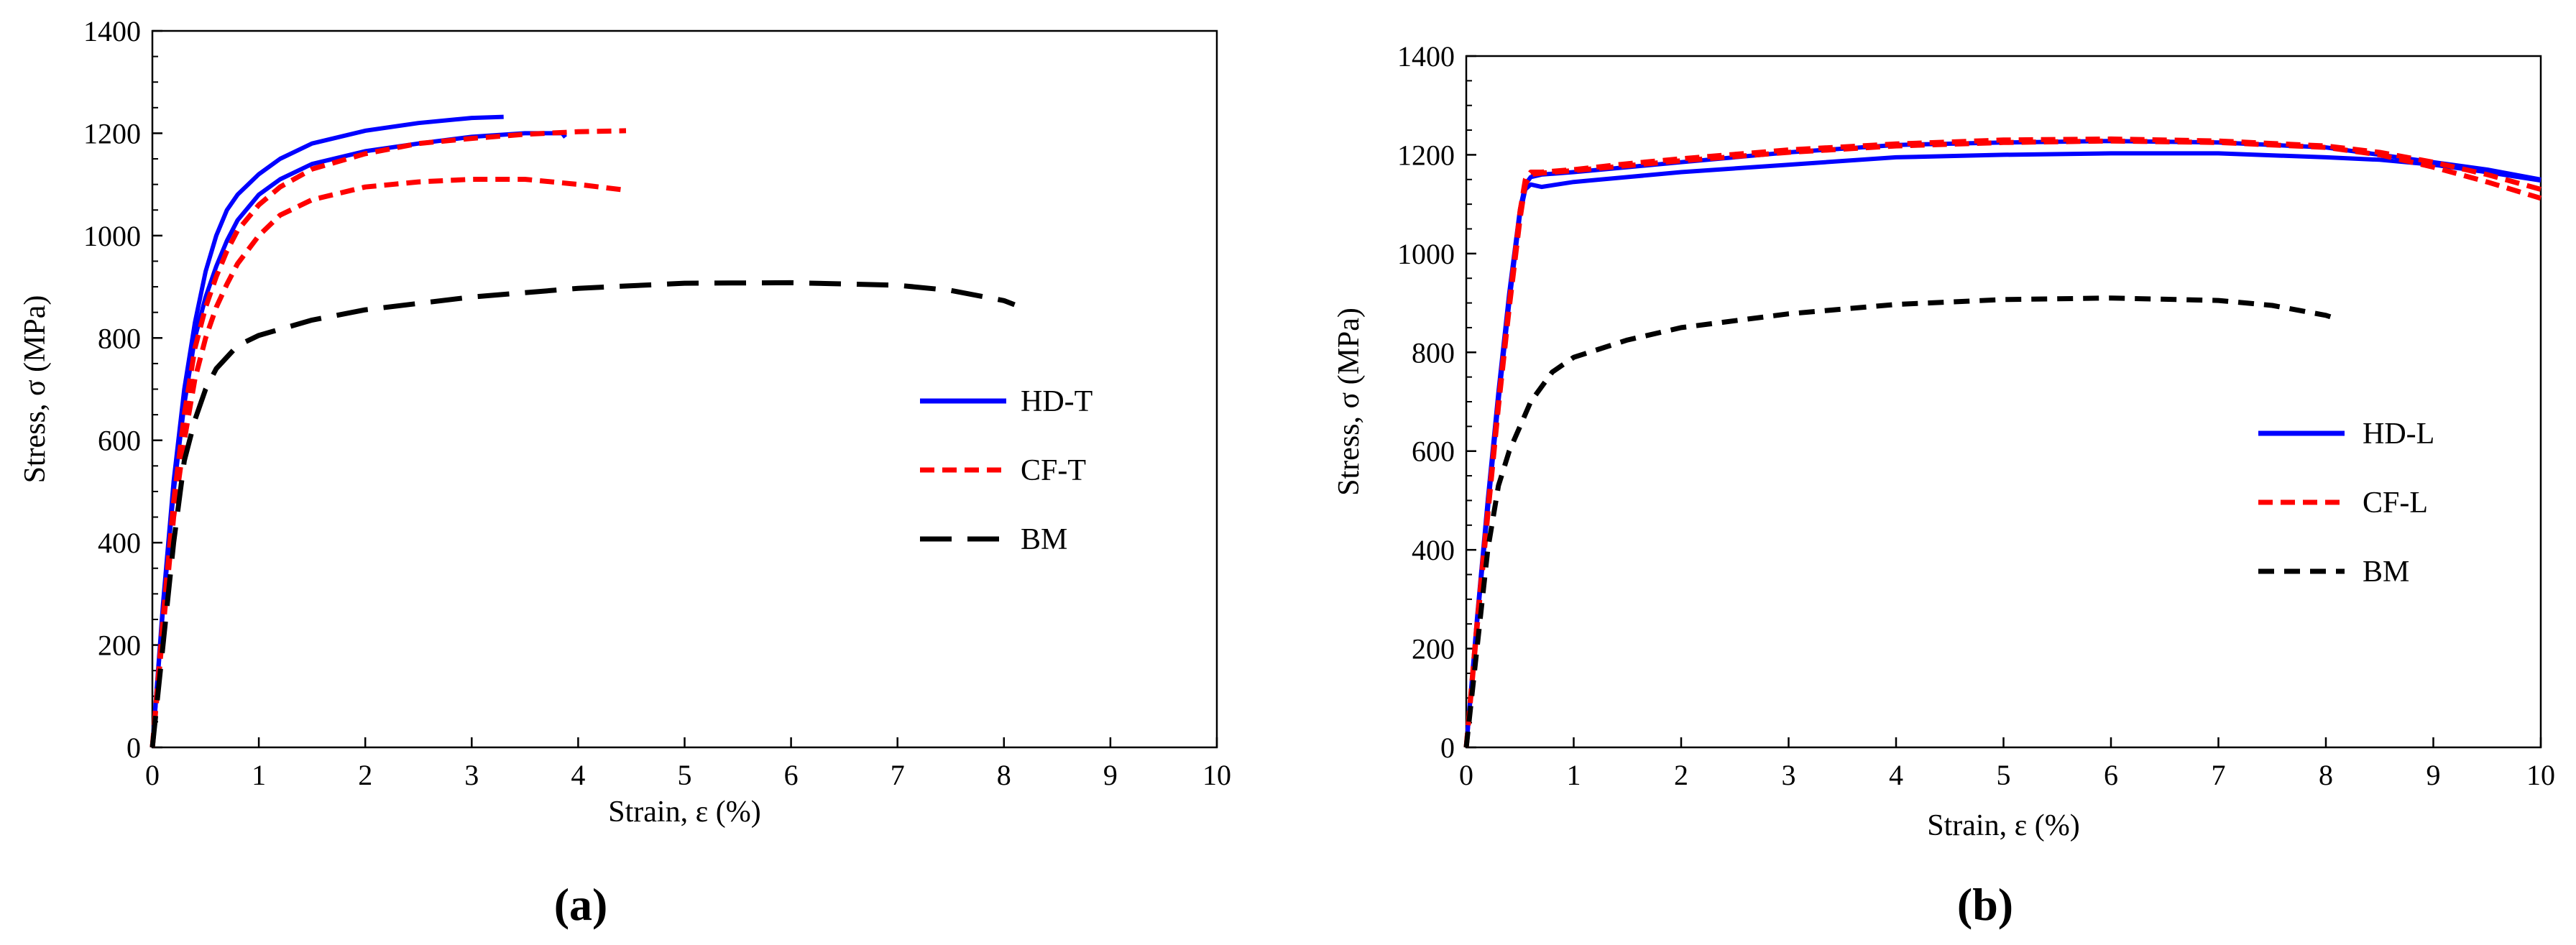 The image size is (2576, 945). Describe the element at coordinates (1006, 471) in the screenshot. I see `legend: HD-T CF-T BM` at that location.